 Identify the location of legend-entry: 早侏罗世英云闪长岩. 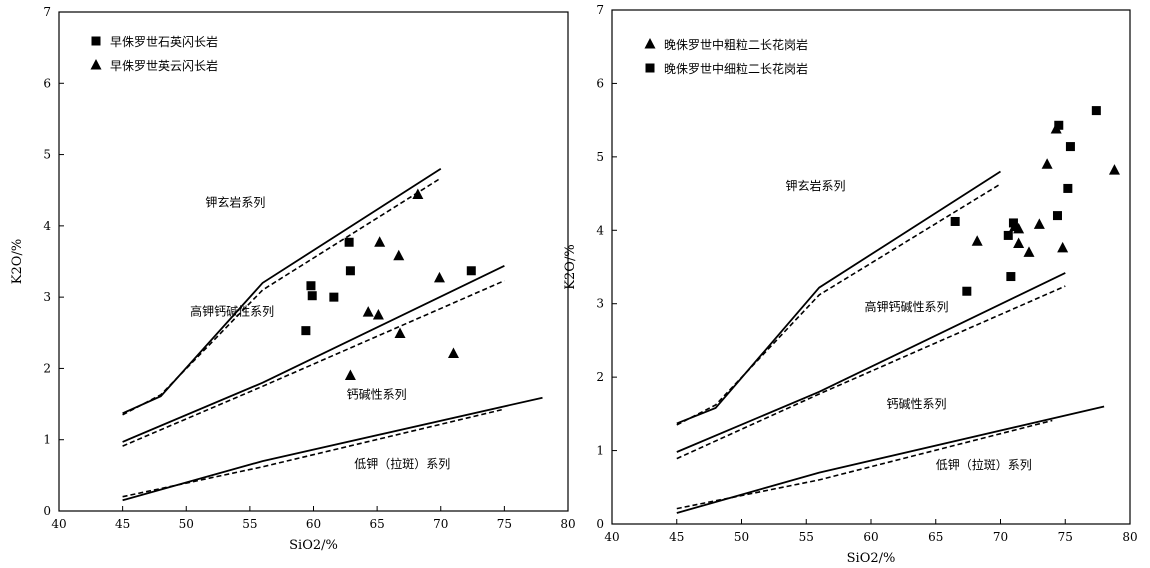
(164, 65).